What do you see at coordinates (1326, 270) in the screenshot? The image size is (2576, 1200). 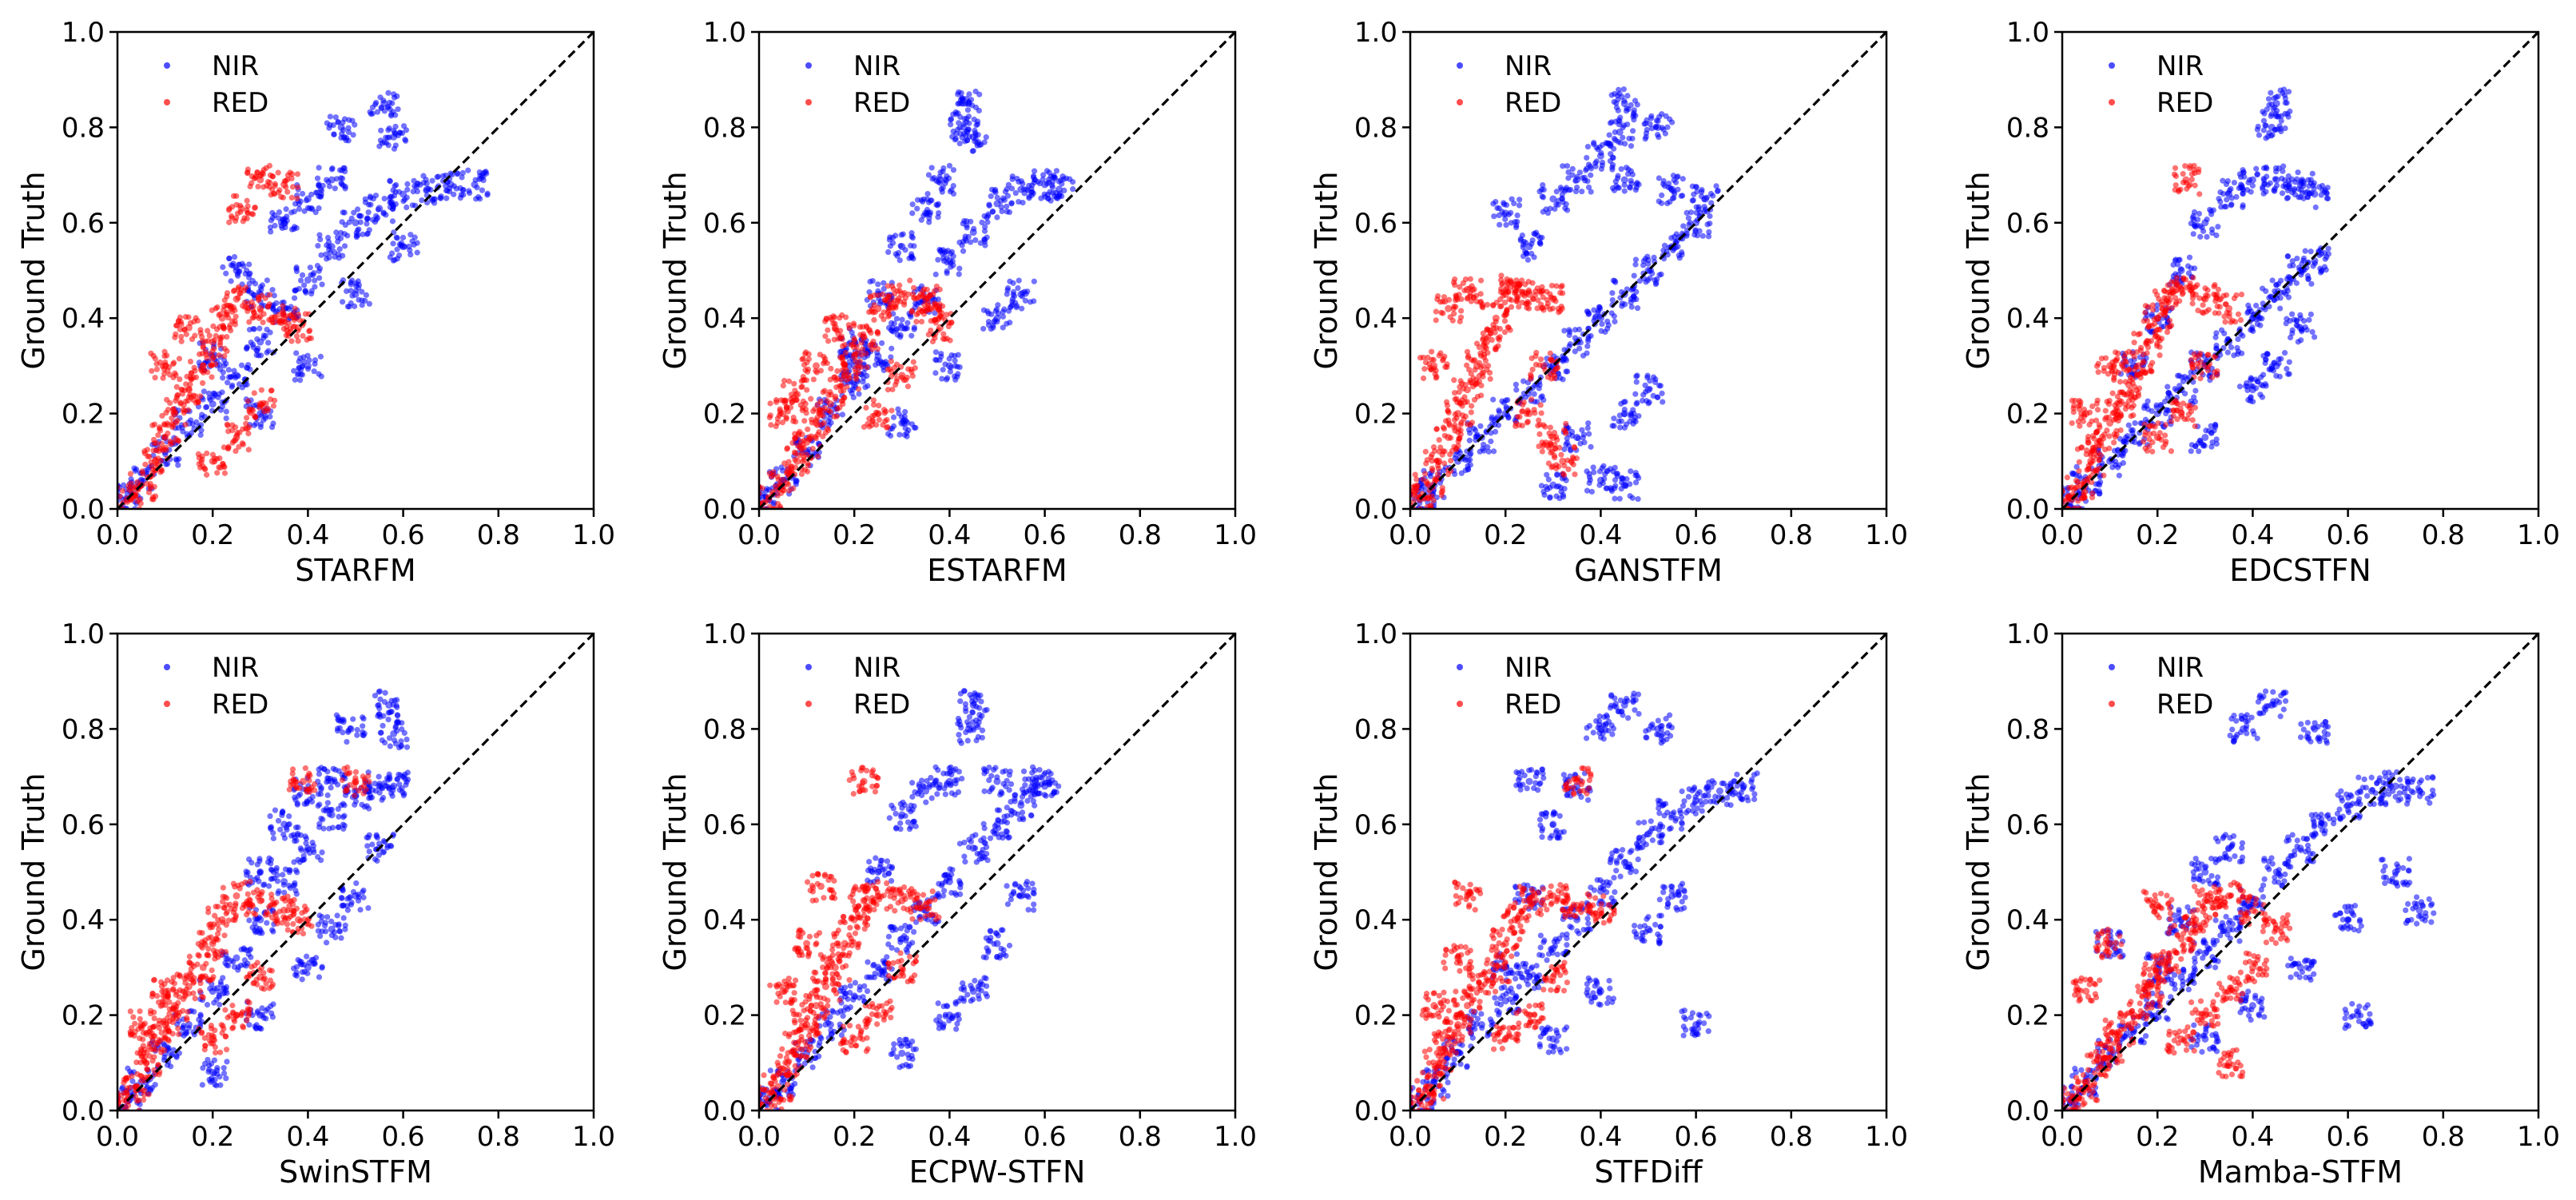 I see `y-axis-label: Ground Truth` at bounding box center [1326, 270].